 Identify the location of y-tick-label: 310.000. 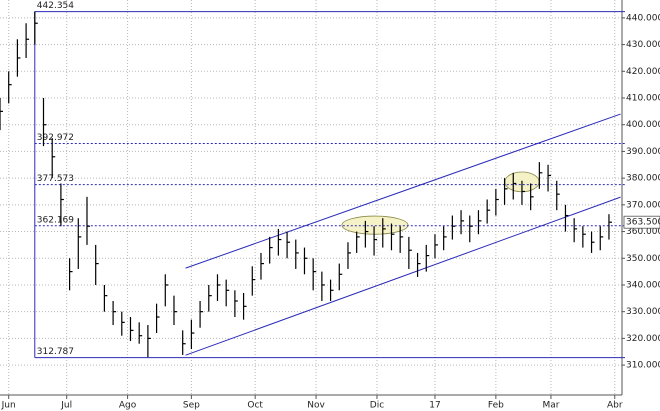
(643, 366).